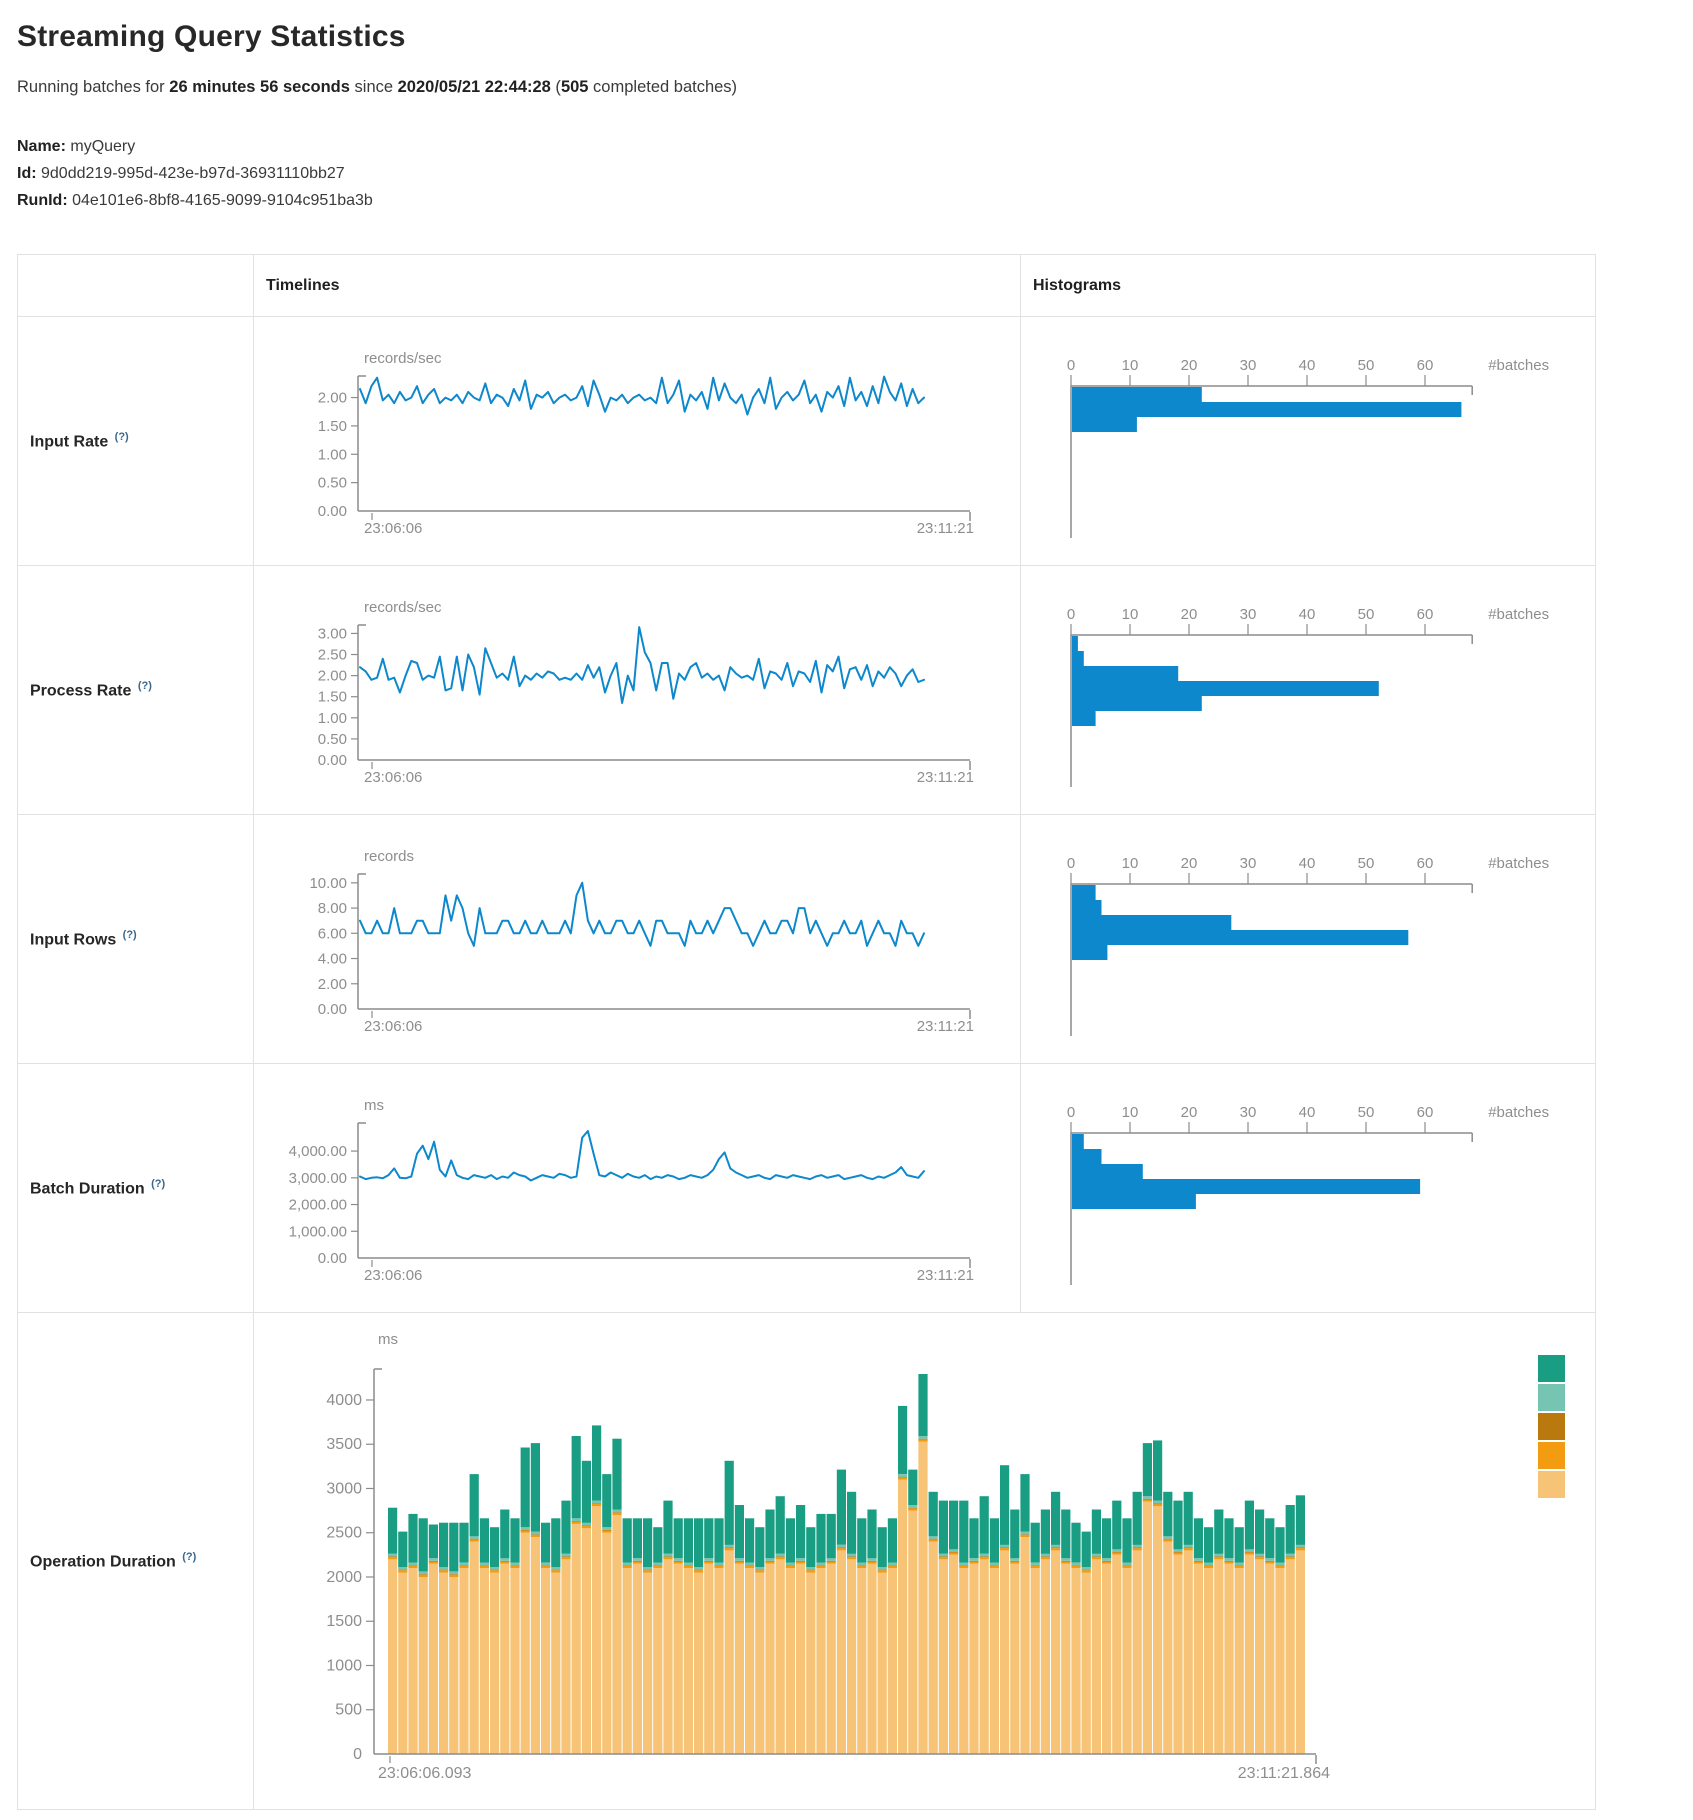 This screenshot has height=1820, width=1693. What do you see at coordinates (332, 908) in the screenshot?
I see `svg-text: 8.00` at bounding box center [332, 908].